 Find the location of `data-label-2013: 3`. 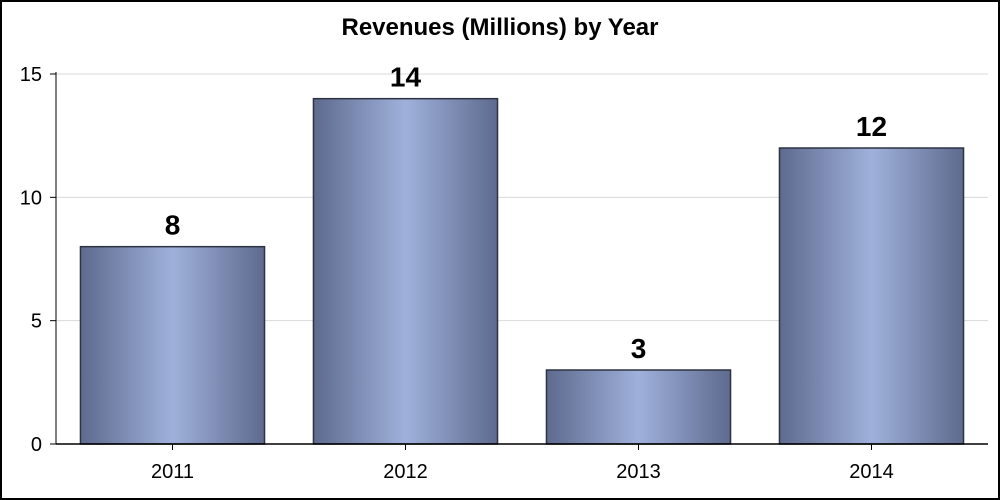

data-label-2013: 3 is located at coordinates (639, 348).